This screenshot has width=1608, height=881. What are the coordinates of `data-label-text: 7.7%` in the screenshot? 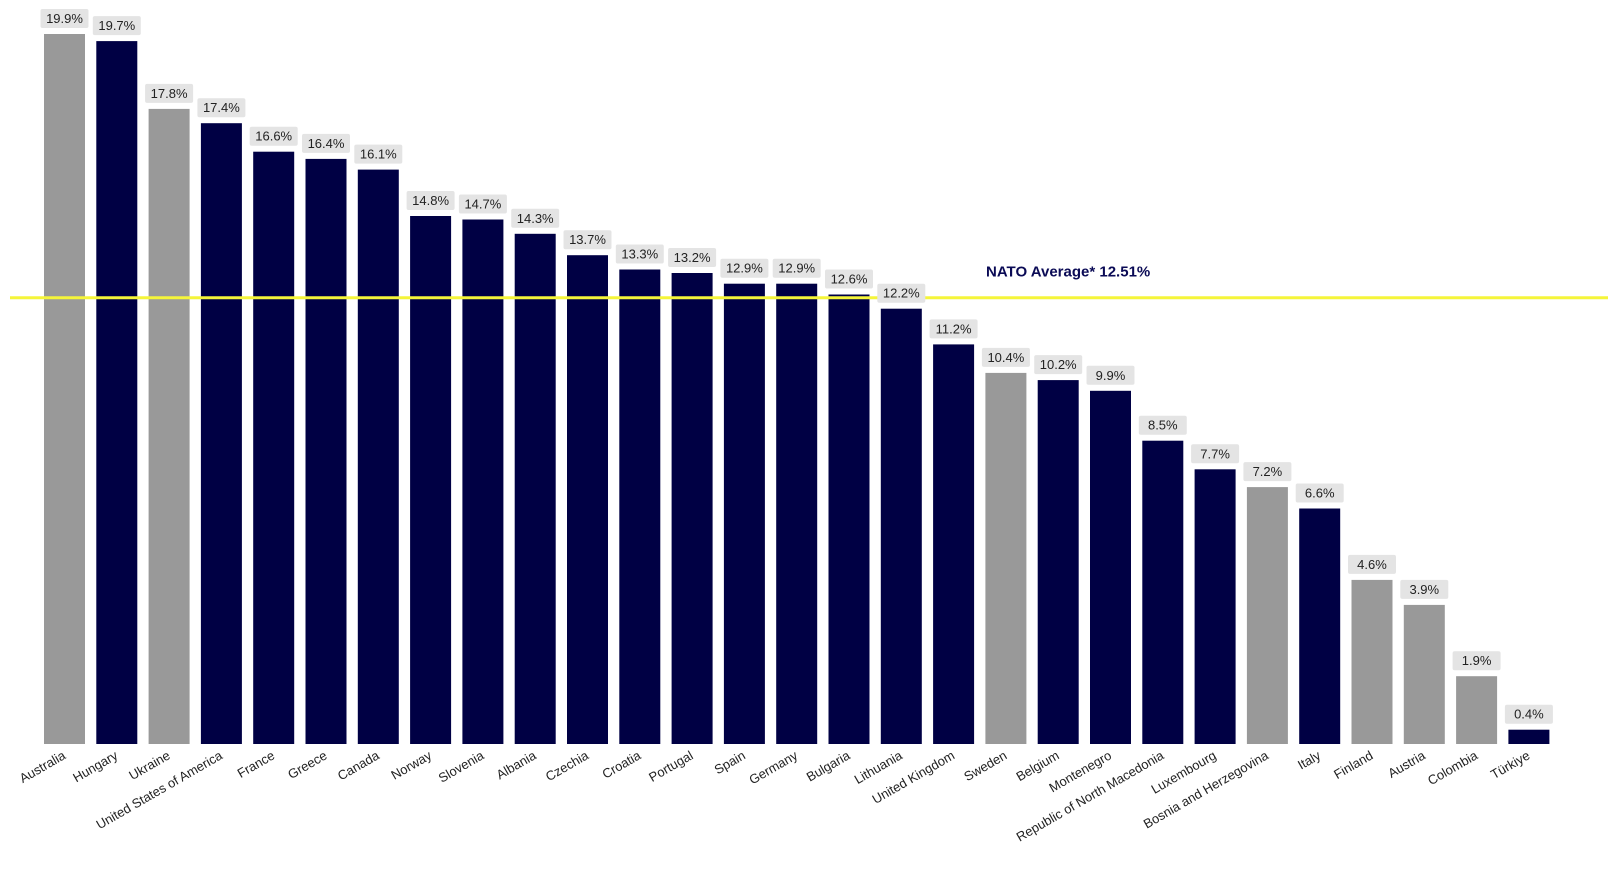 It's located at (1215, 453).